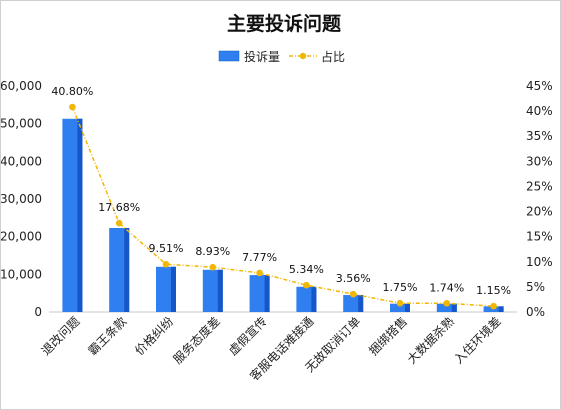 This screenshot has width=561, height=410. Describe the element at coordinates (539, 262) in the screenshot. I see `y-right-tick-label: 10%` at that location.